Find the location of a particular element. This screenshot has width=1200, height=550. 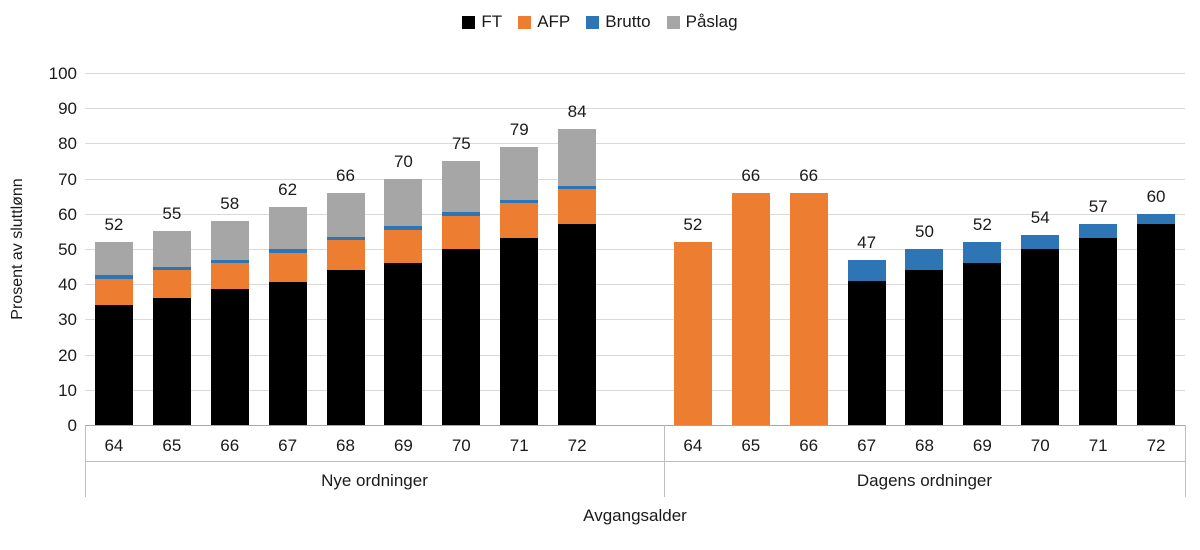

legend: FT AFP Brutto Påslag is located at coordinates (600, 22).